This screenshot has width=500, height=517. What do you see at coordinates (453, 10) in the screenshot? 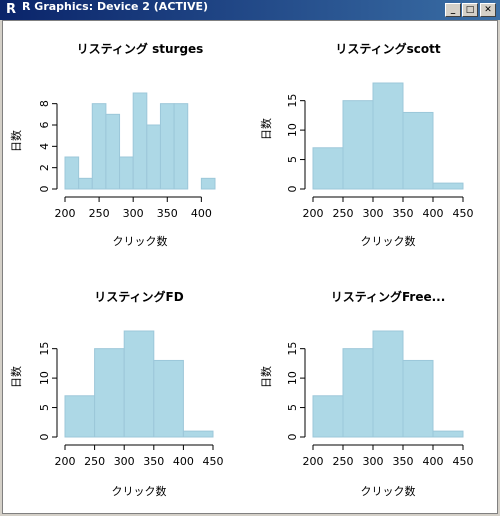
I see `minimize-button: _` at bounding box center [453, 10].